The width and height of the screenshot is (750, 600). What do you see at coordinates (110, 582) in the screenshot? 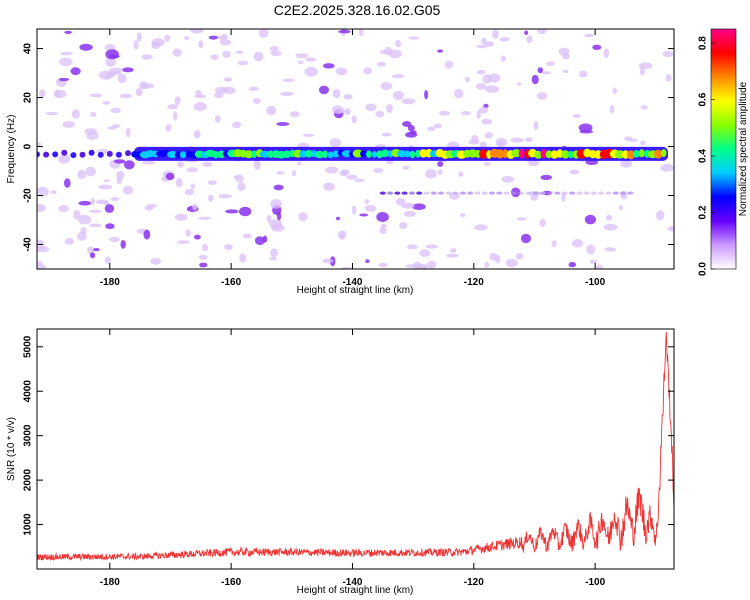
I see `x-tick-label: -180` at bounding box center [110, 582].